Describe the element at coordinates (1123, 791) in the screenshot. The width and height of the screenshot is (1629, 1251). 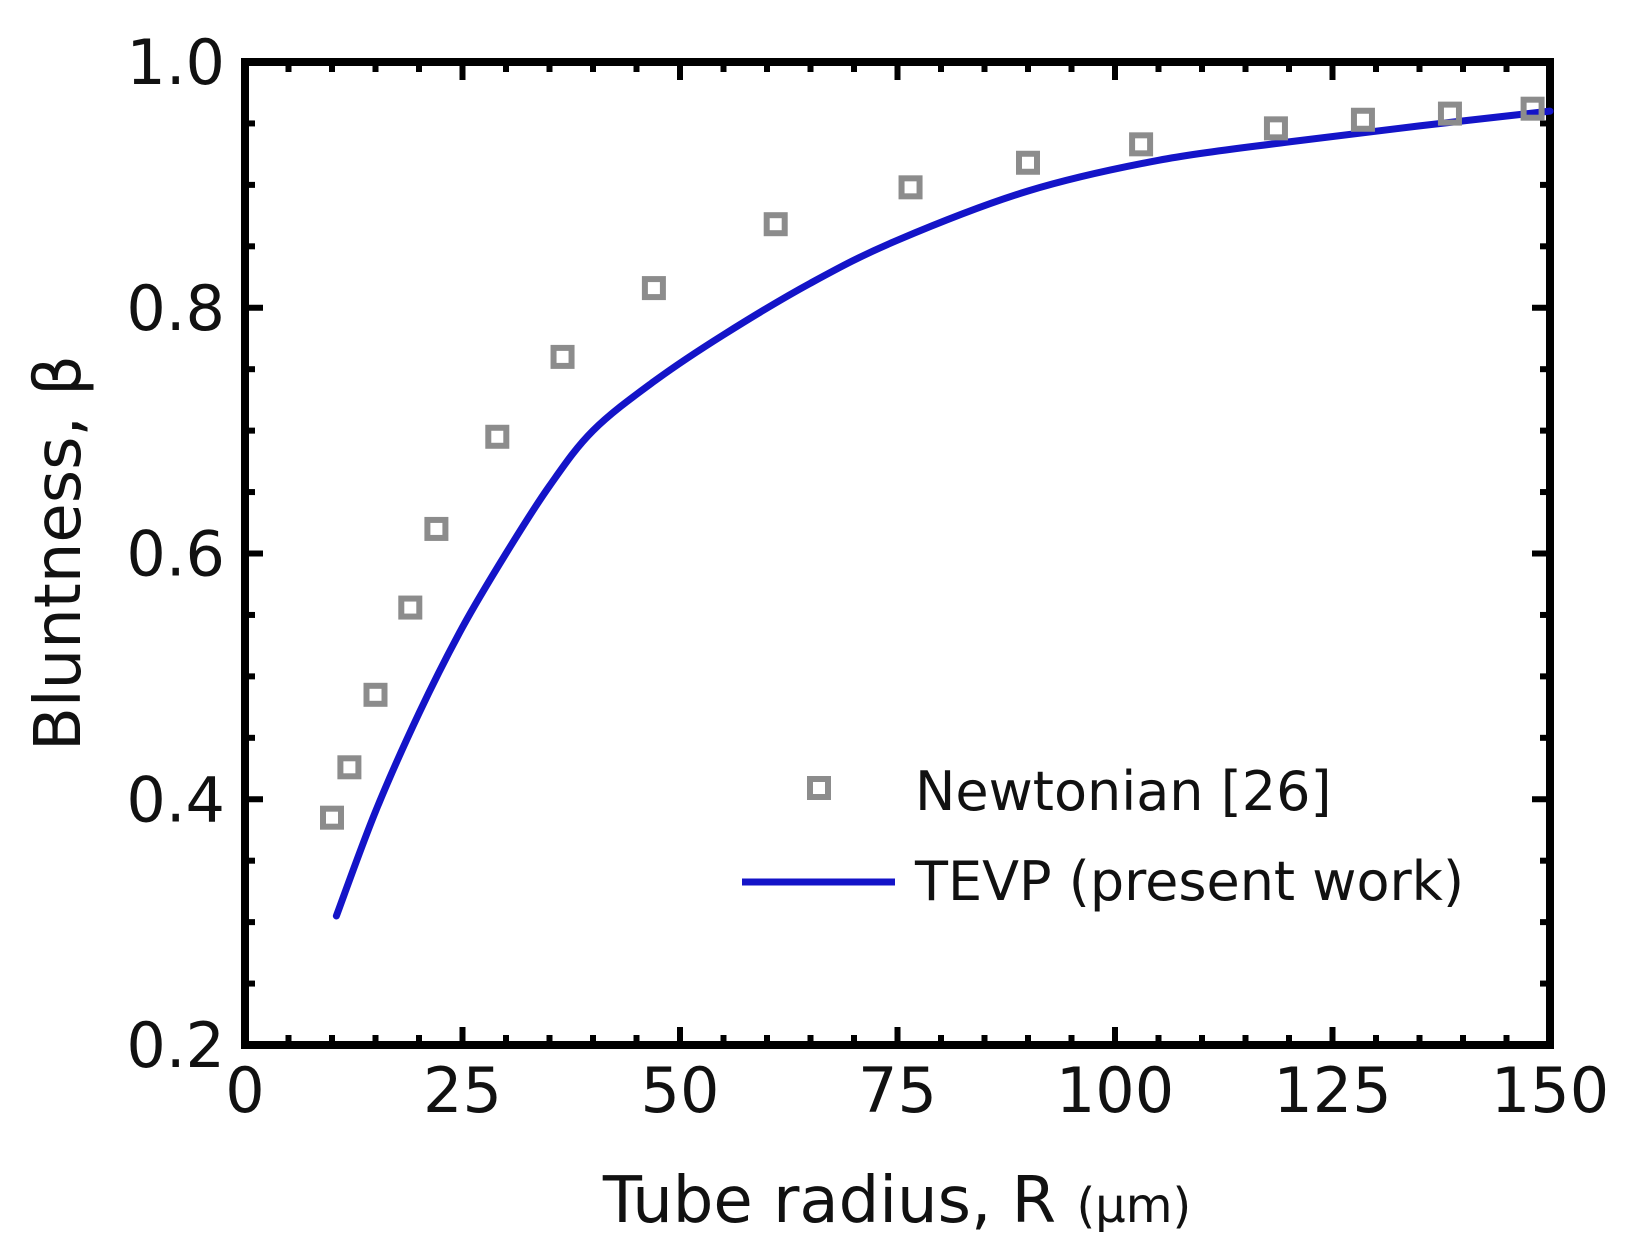
I see `legend-label-newtonian: Newtonian [26]` at that location.